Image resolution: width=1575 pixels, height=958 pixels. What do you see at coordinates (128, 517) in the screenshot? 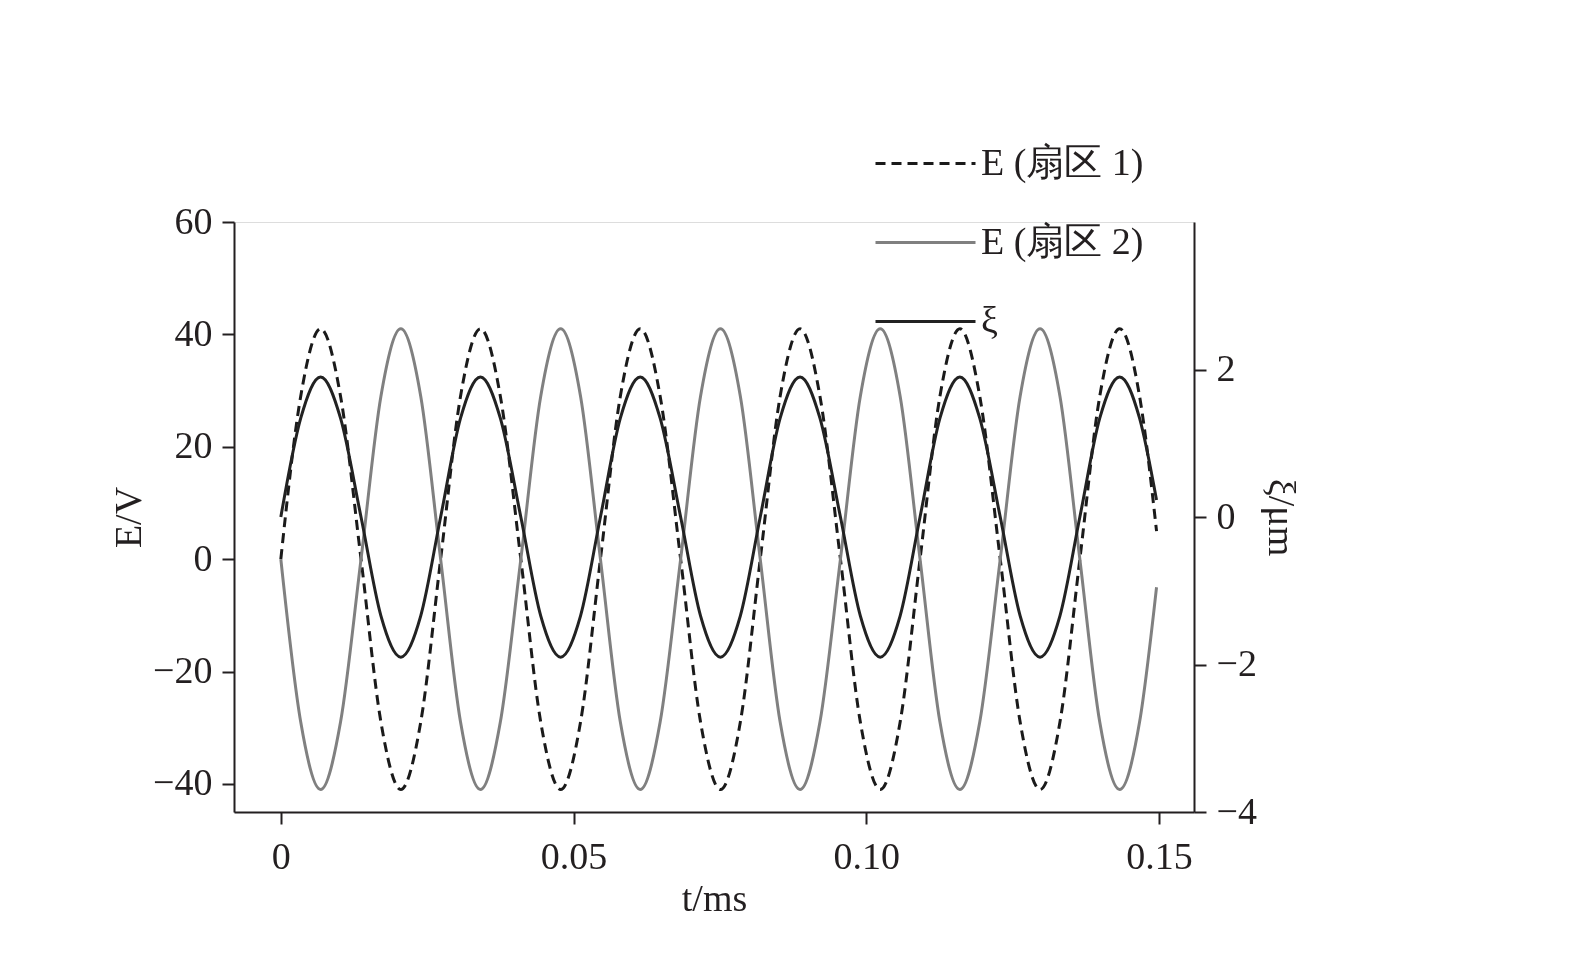
I see `y-axis-title: E/V` at bounding box center [128, 517].